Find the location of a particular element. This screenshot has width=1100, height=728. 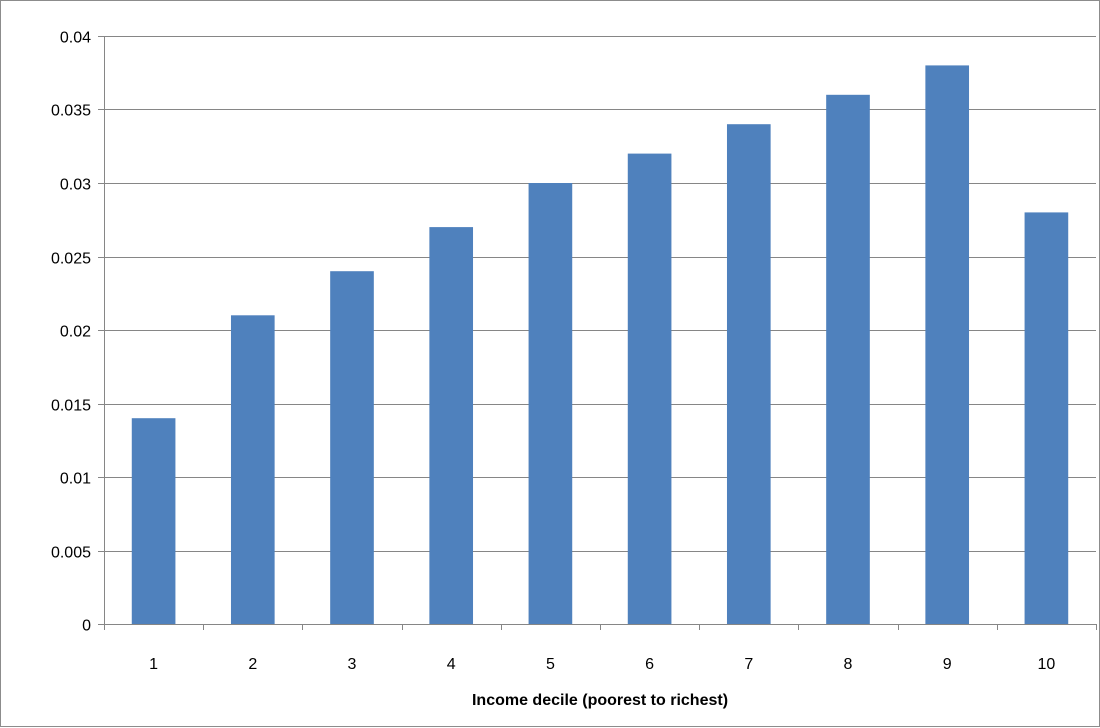

y-tick-label: 0.035 is located at coordinates (71, 111).